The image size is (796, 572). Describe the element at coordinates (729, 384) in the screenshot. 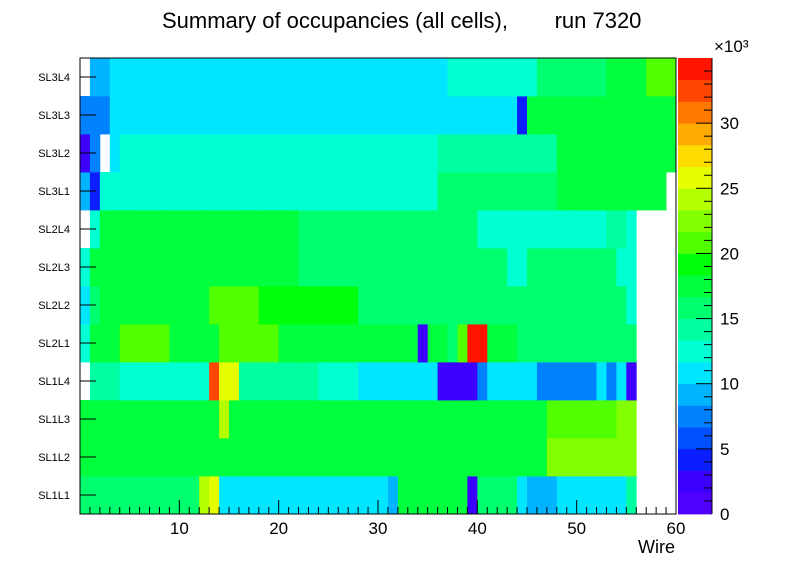

I see `color-scale-tick-label: 10` at that location.